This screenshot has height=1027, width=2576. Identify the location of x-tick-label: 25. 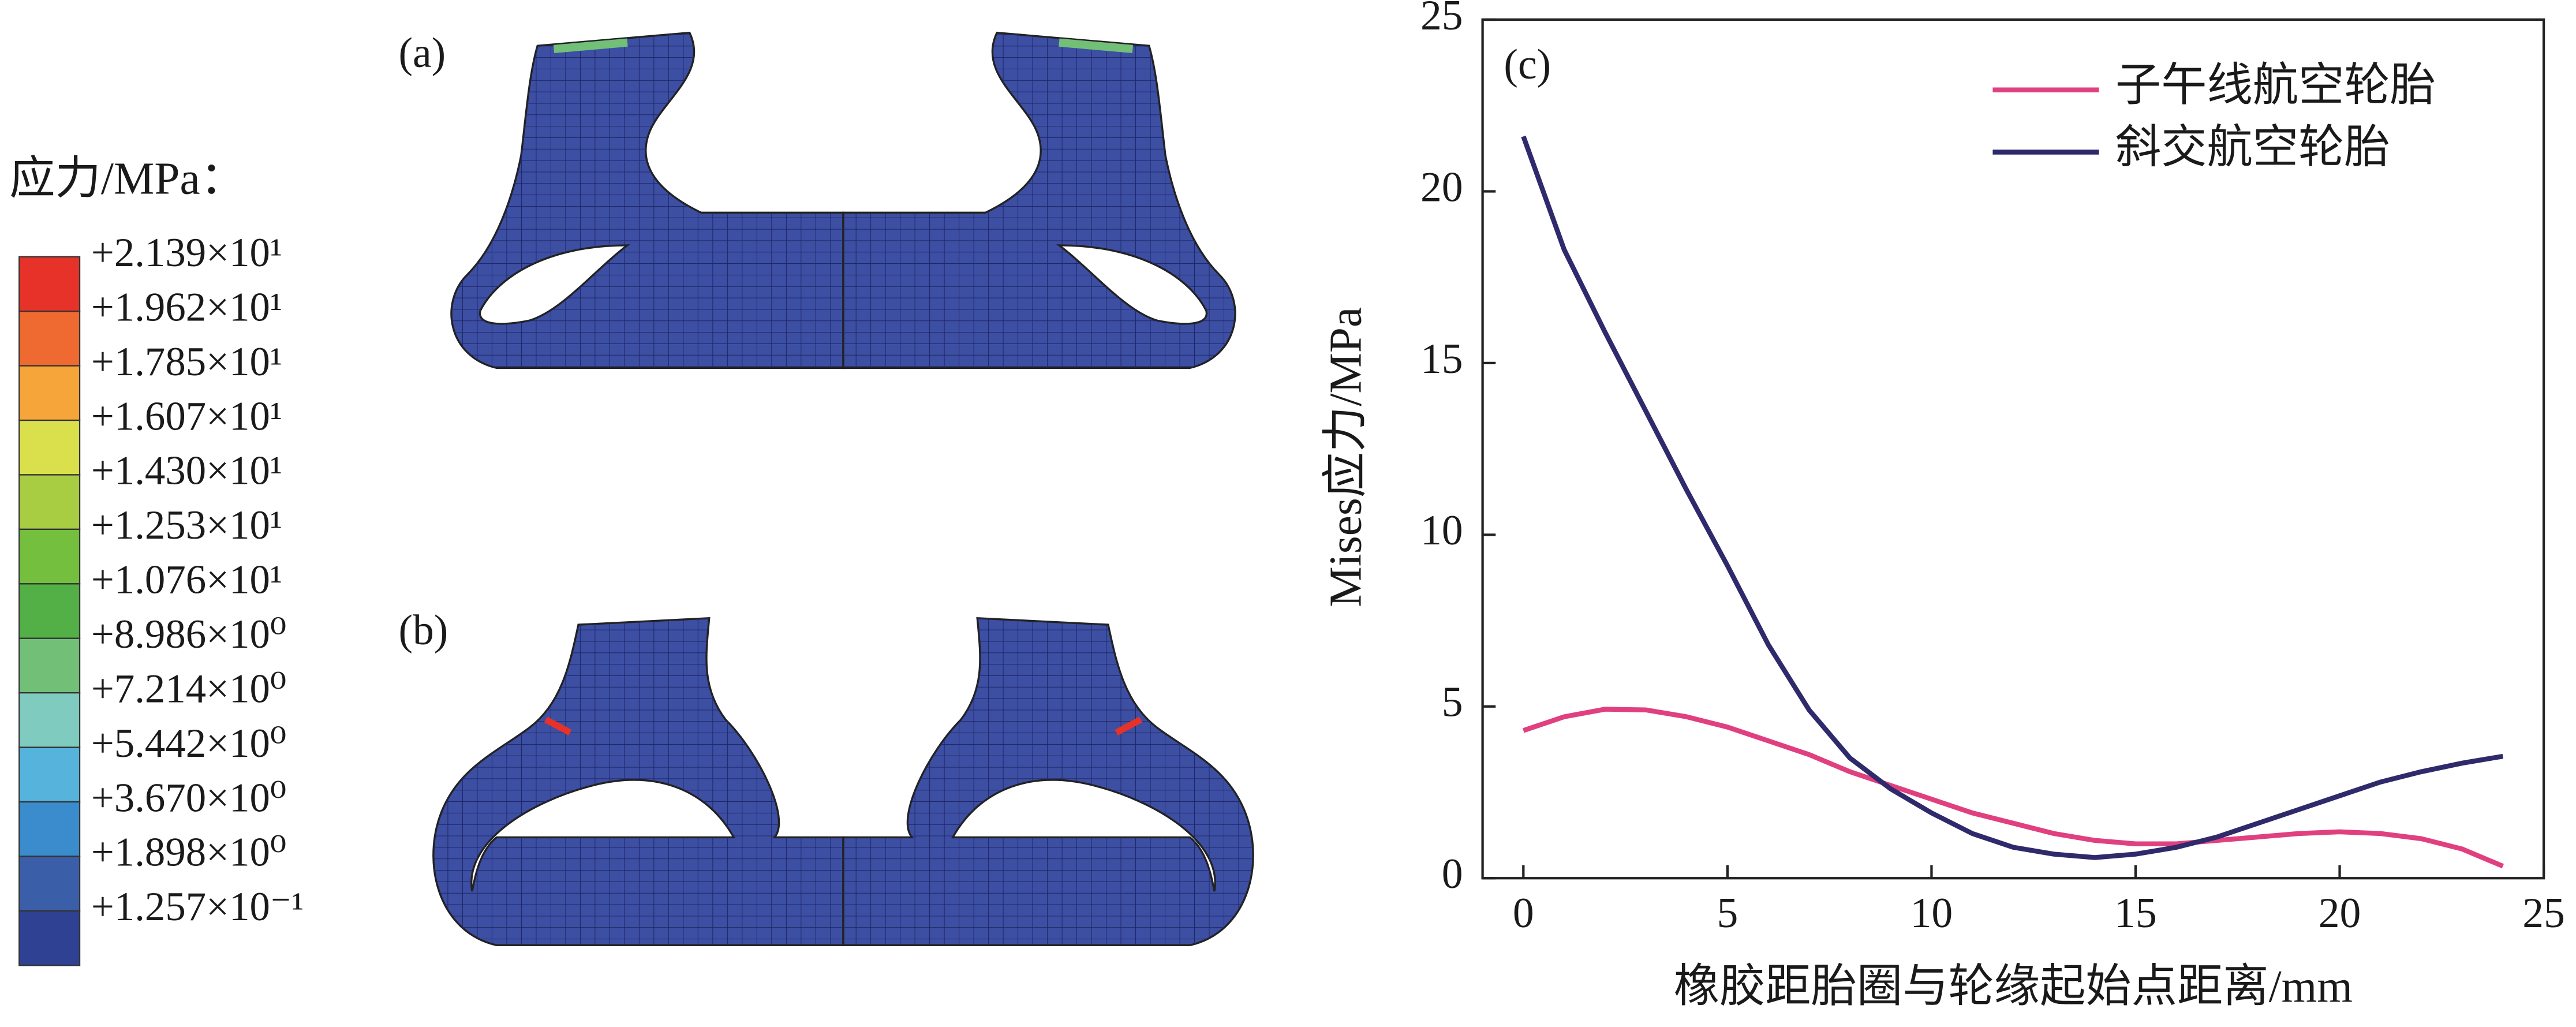
(2543, 912).